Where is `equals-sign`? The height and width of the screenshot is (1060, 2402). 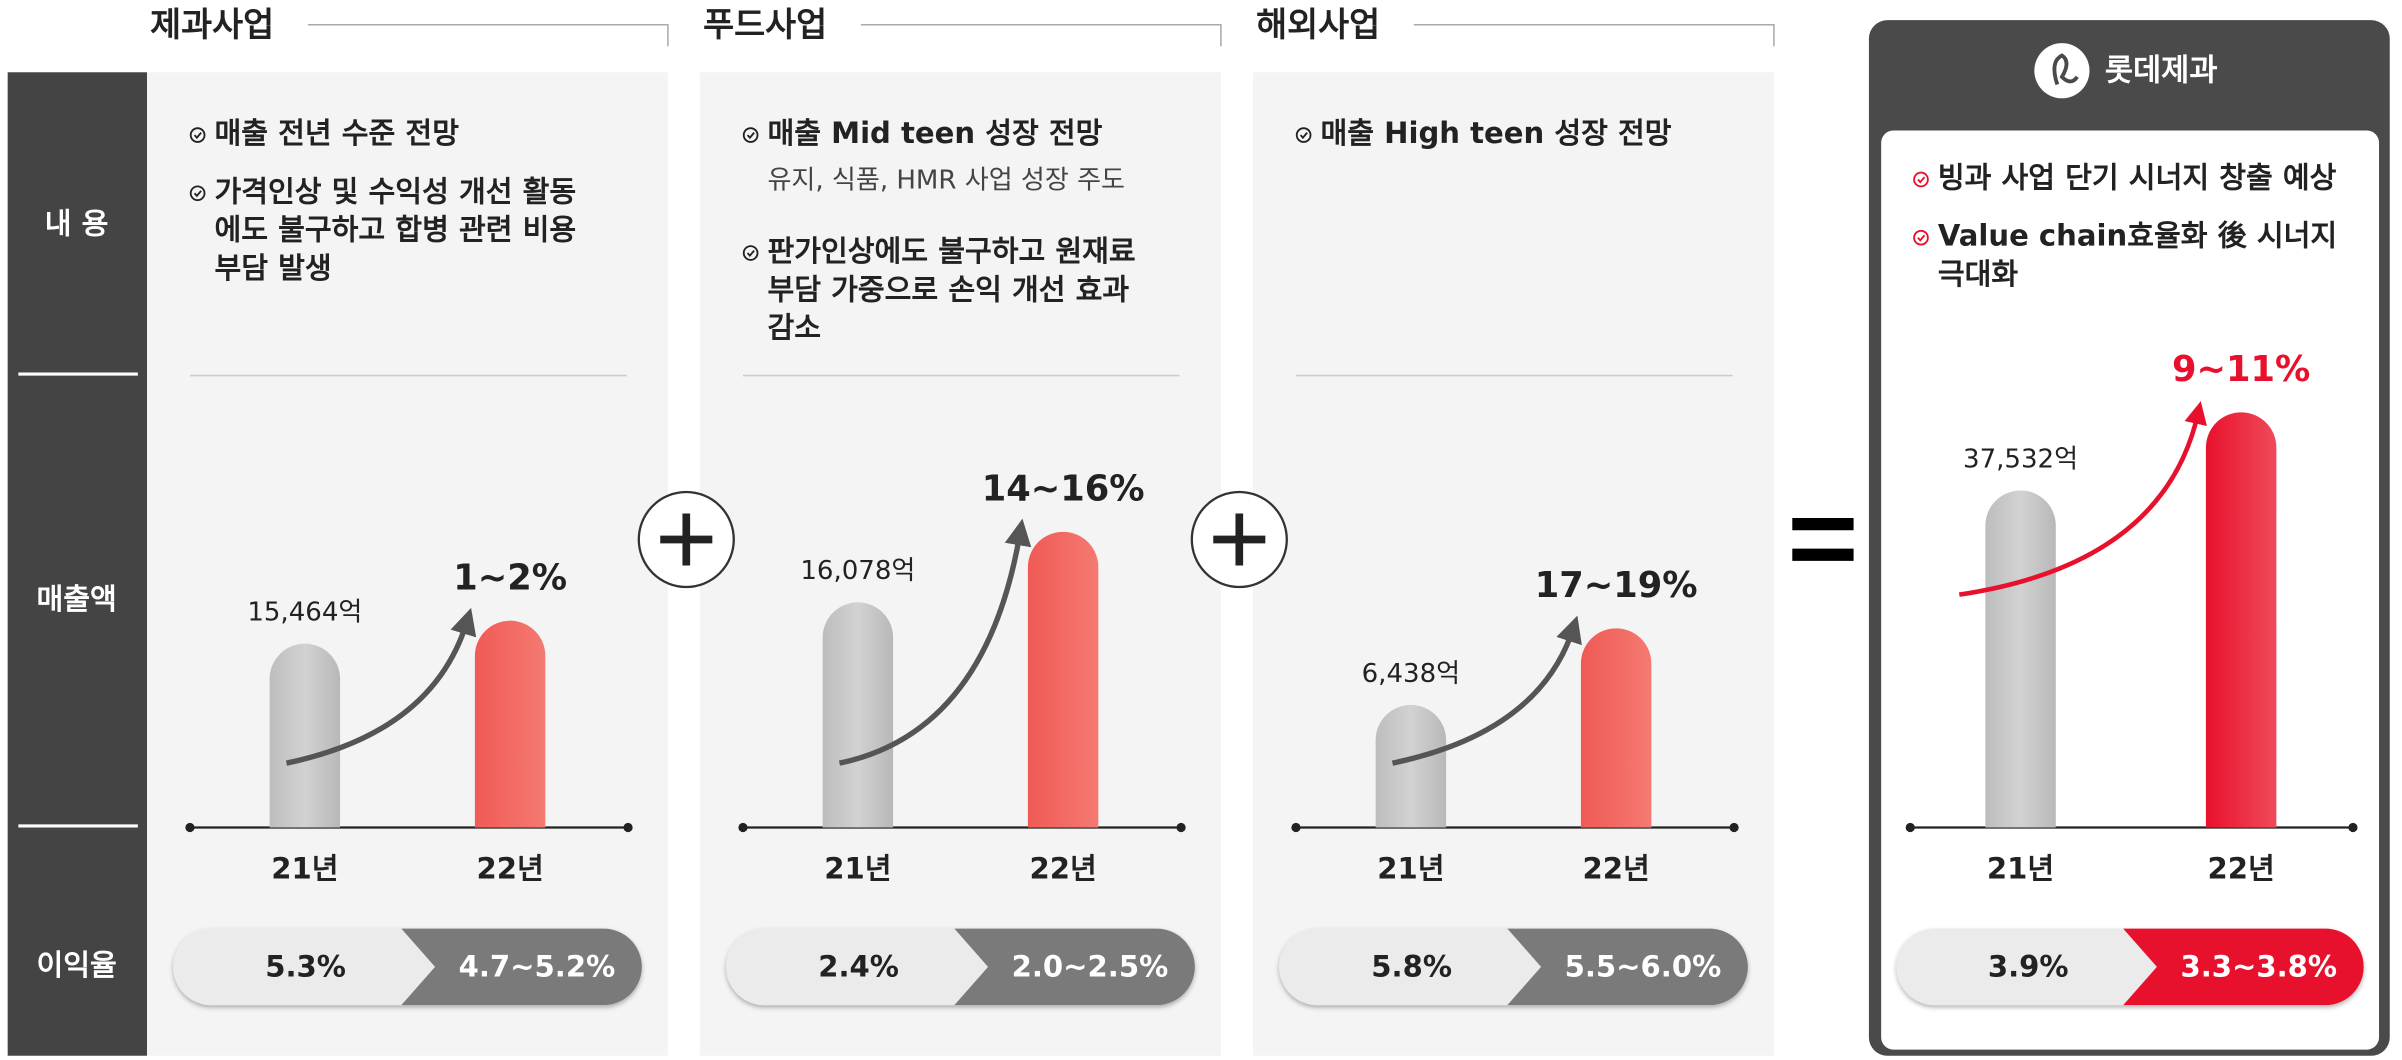 equals-sign is located at coordinates (1823, 539).